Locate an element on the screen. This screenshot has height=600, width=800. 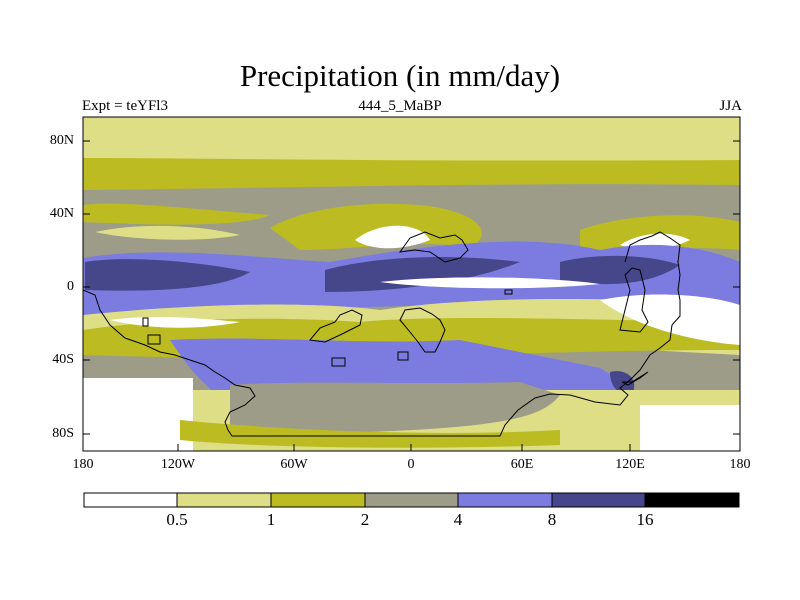
tropical-white-strip is located at coordinates (490, 283).